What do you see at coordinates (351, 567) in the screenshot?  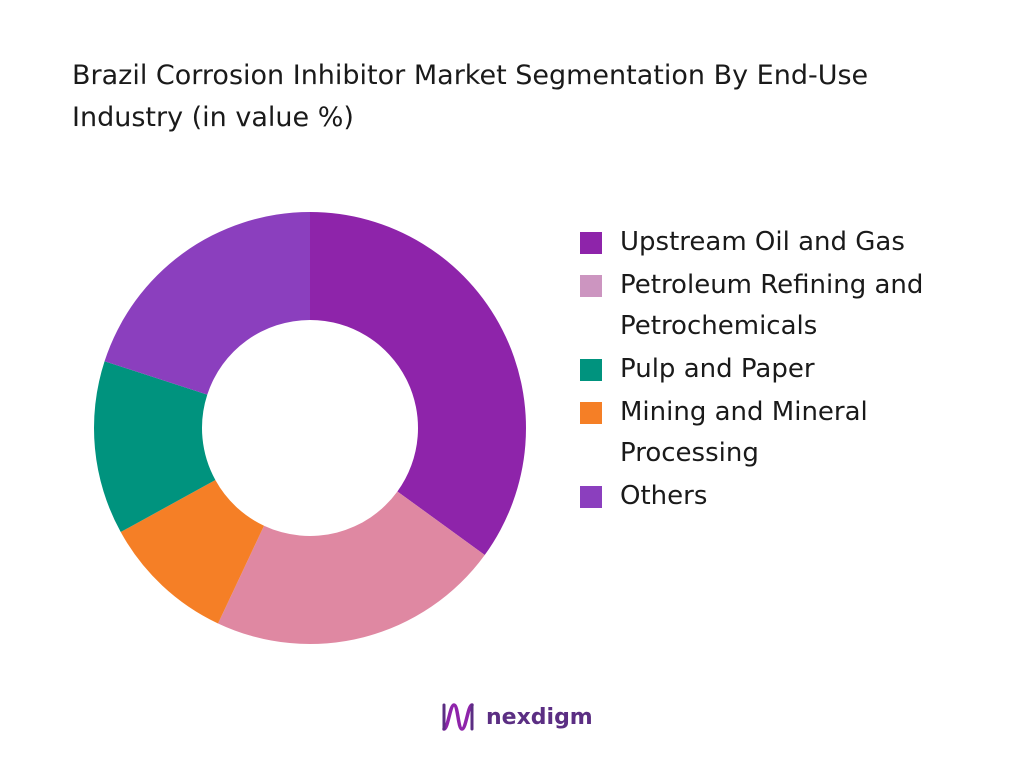 I see `donut-slice-petroleum-refining-and-petrochemicals` at bounding box center [351, 567].